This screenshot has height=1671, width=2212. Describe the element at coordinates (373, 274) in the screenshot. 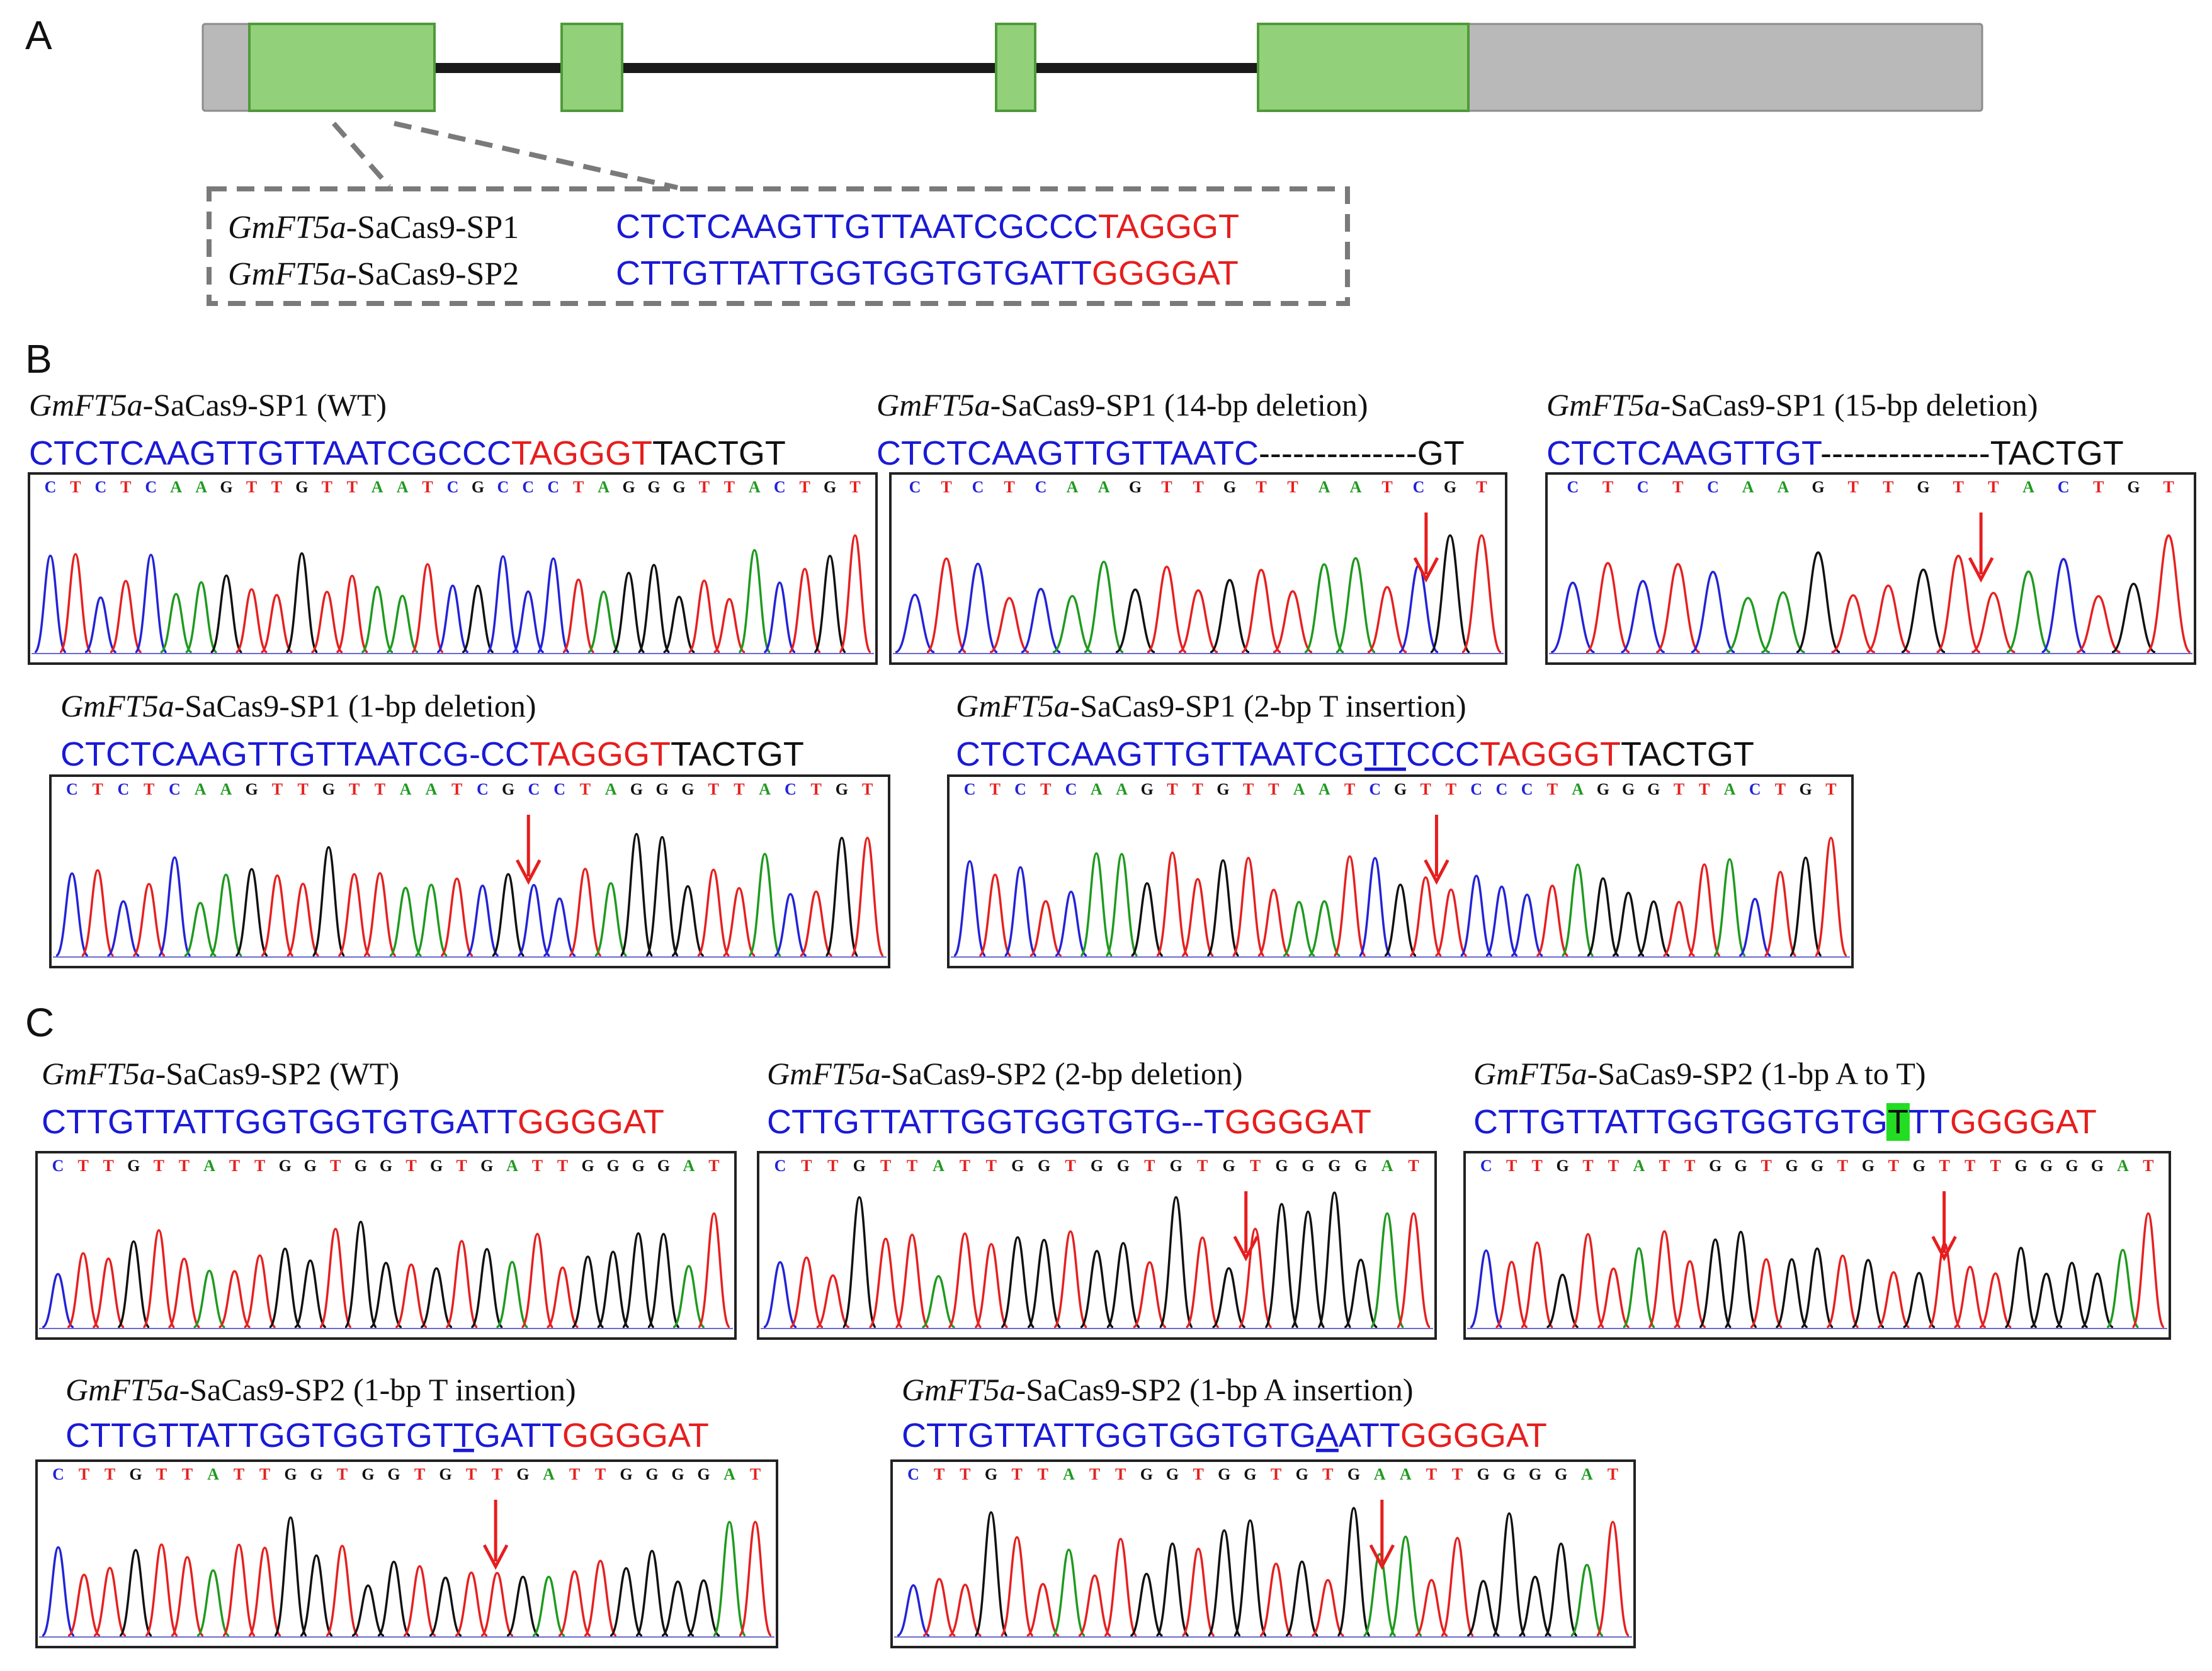

I see `target-name-sp2: GmFT5a-SaCas9-SP2` at that location.